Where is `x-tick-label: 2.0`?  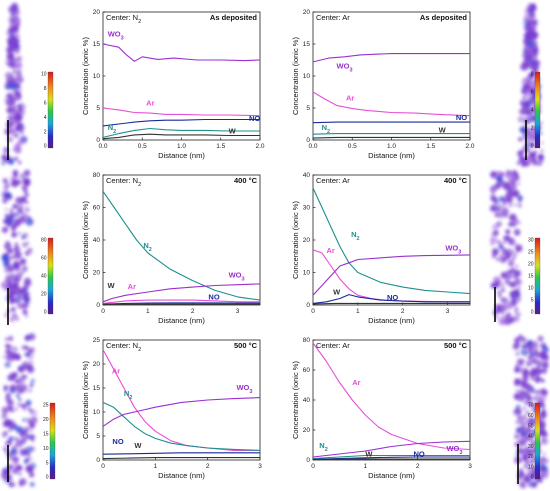 x-tick-label: 2.0 is located at coordinates (259, 146).